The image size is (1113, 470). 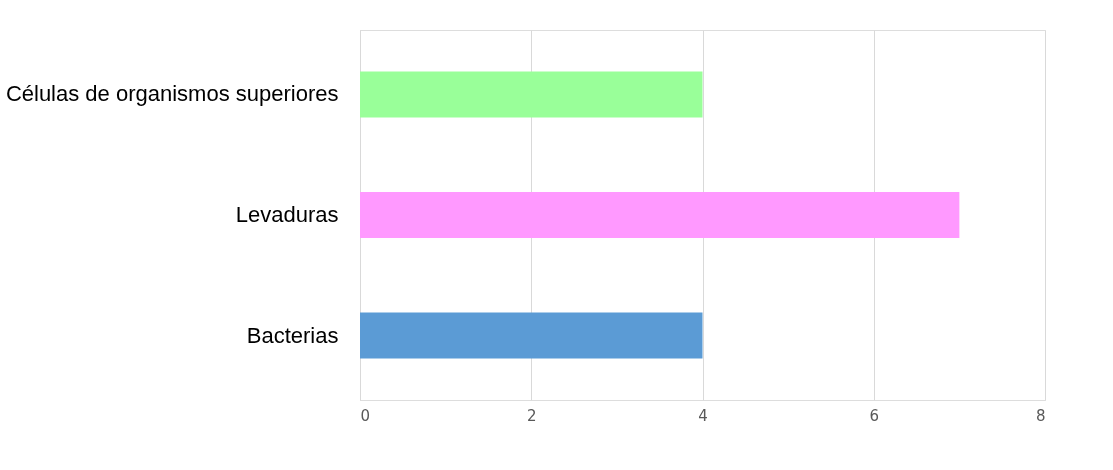 What do you see at coordinates (172, 94) in the screenshot?
I see `y-tick-label: Células de organismos superiores` at bounding box center [172, 94].